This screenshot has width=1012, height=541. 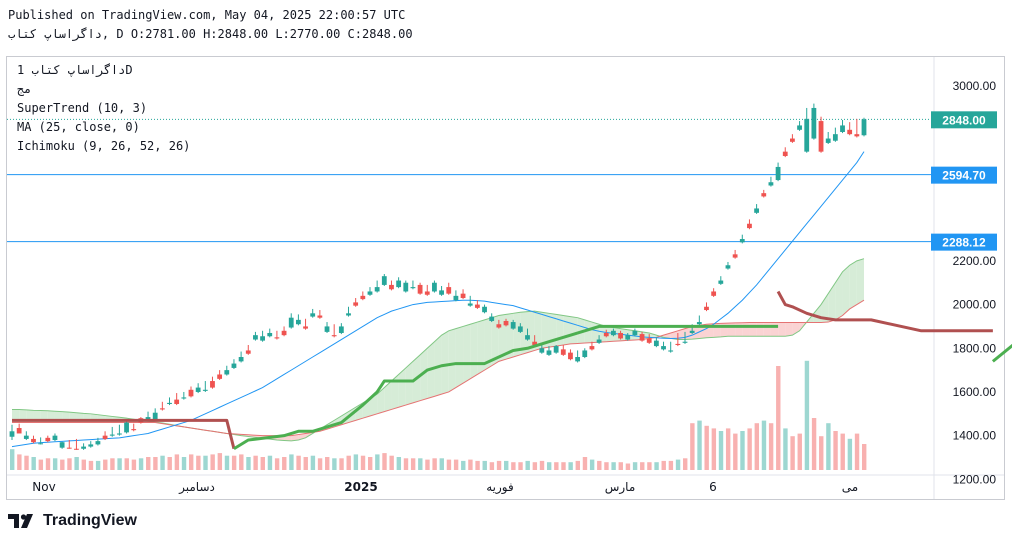 What do you see at coordinates (43, 487) in the screenshot?
I see `x-tick-label: Nov` at bounding box center [43, 487].